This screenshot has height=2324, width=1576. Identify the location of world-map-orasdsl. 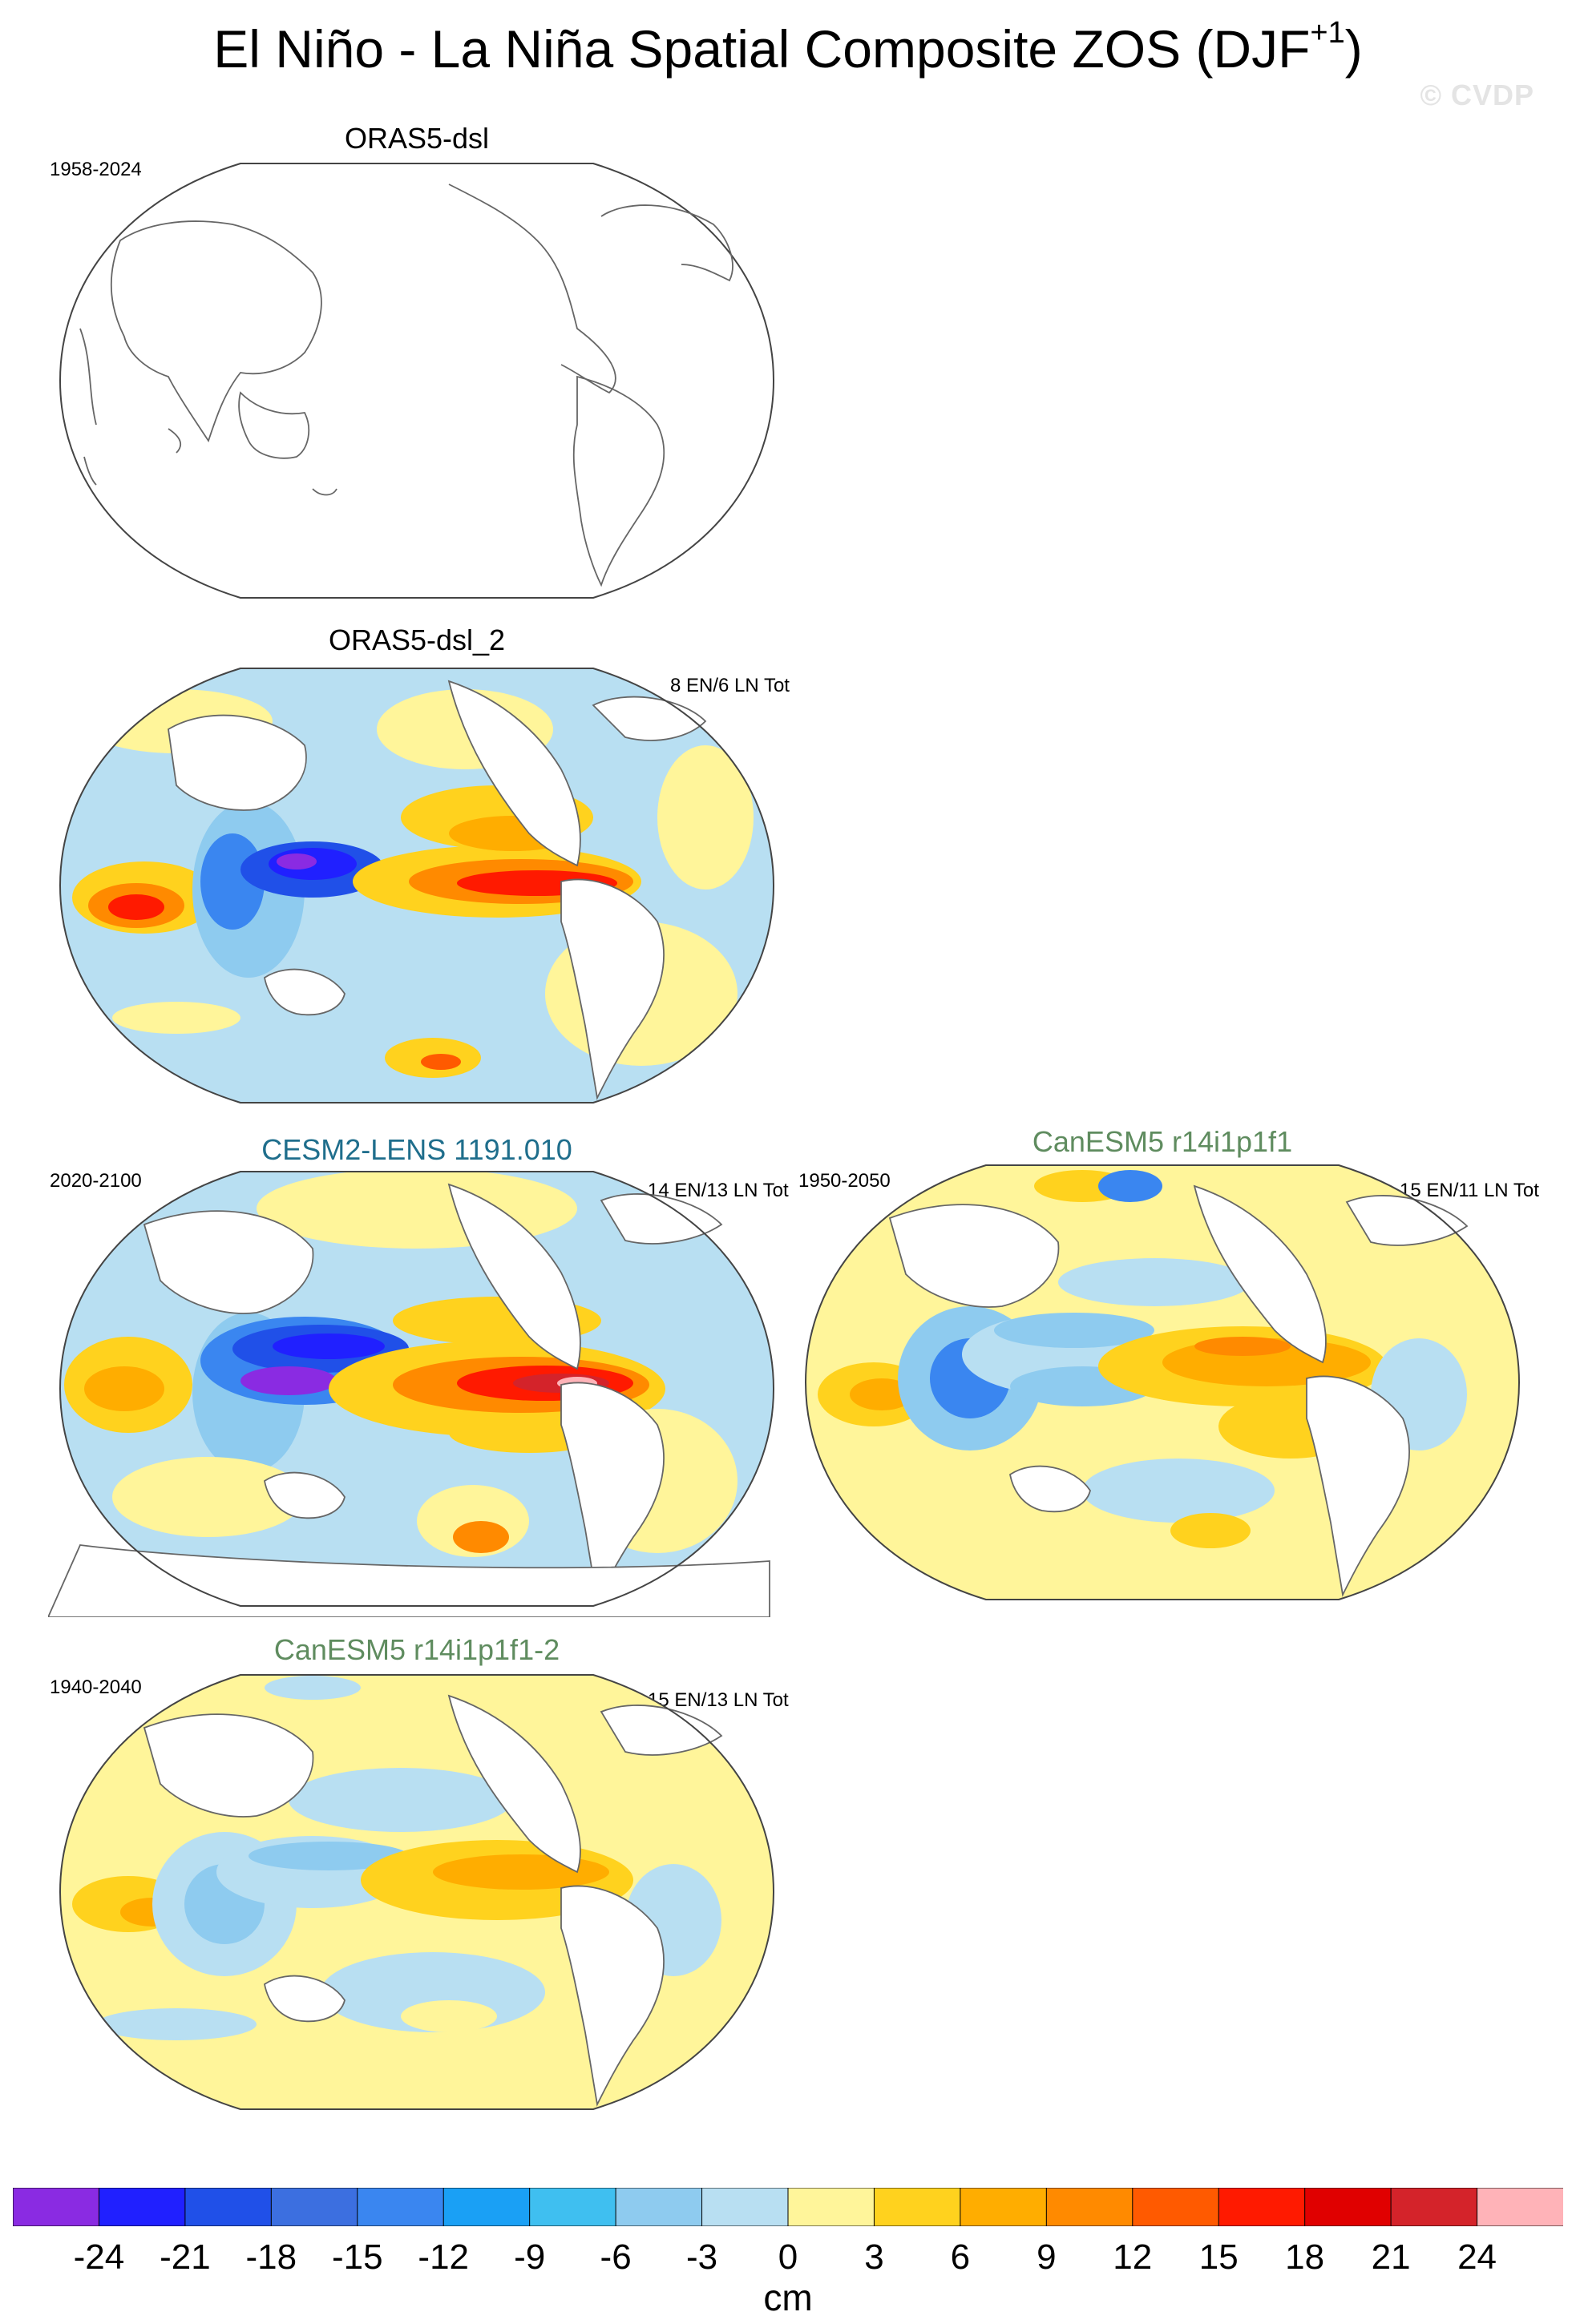
(417, 381).